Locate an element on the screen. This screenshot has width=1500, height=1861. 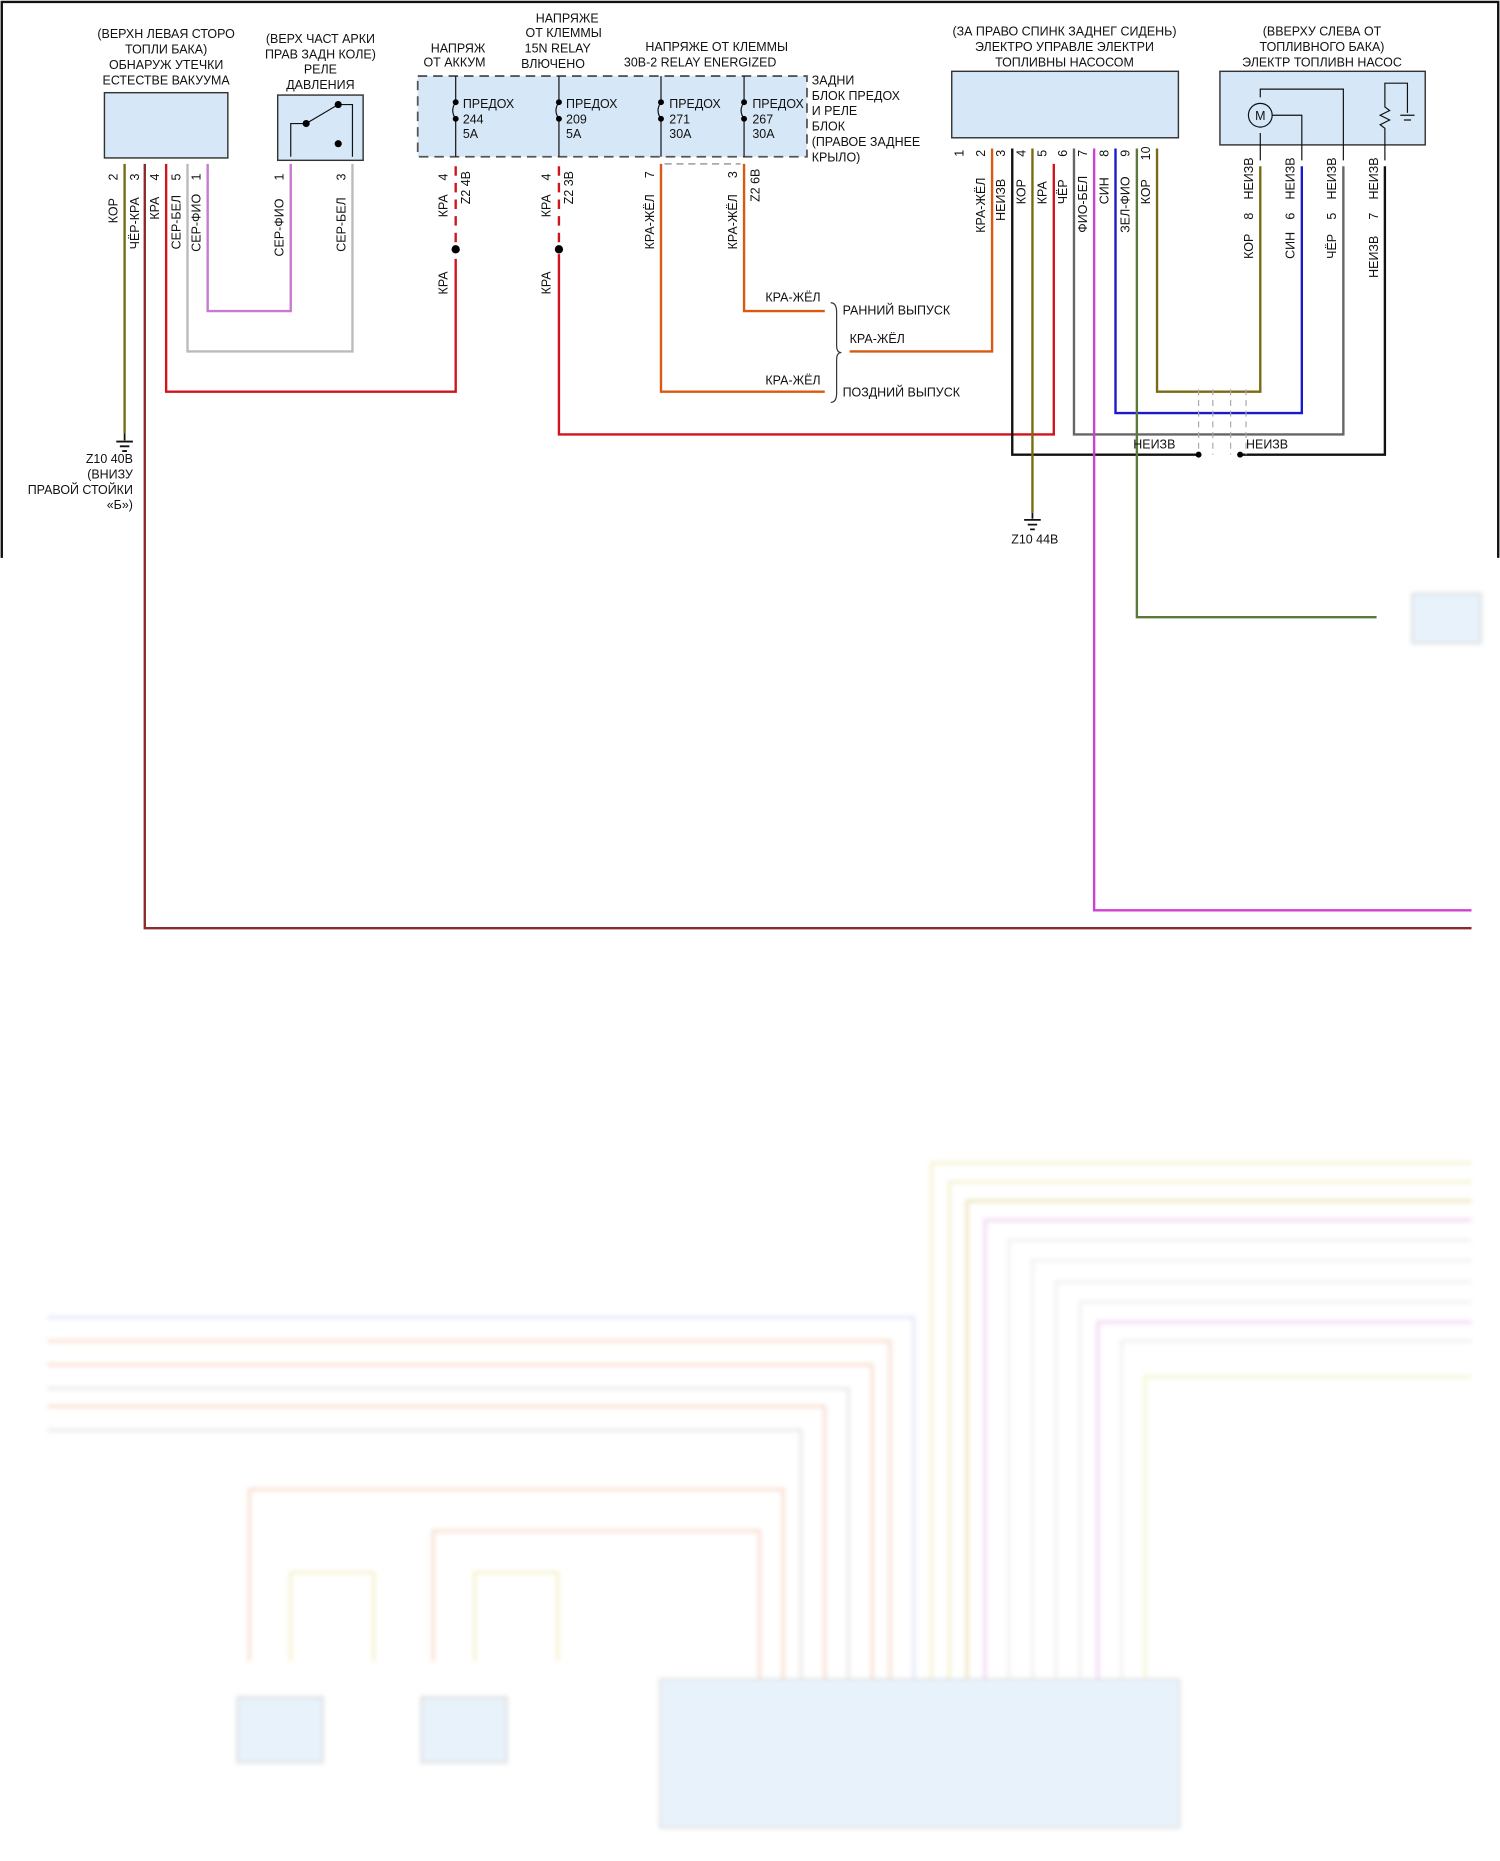
shield is located at coordinates (1222, 422).